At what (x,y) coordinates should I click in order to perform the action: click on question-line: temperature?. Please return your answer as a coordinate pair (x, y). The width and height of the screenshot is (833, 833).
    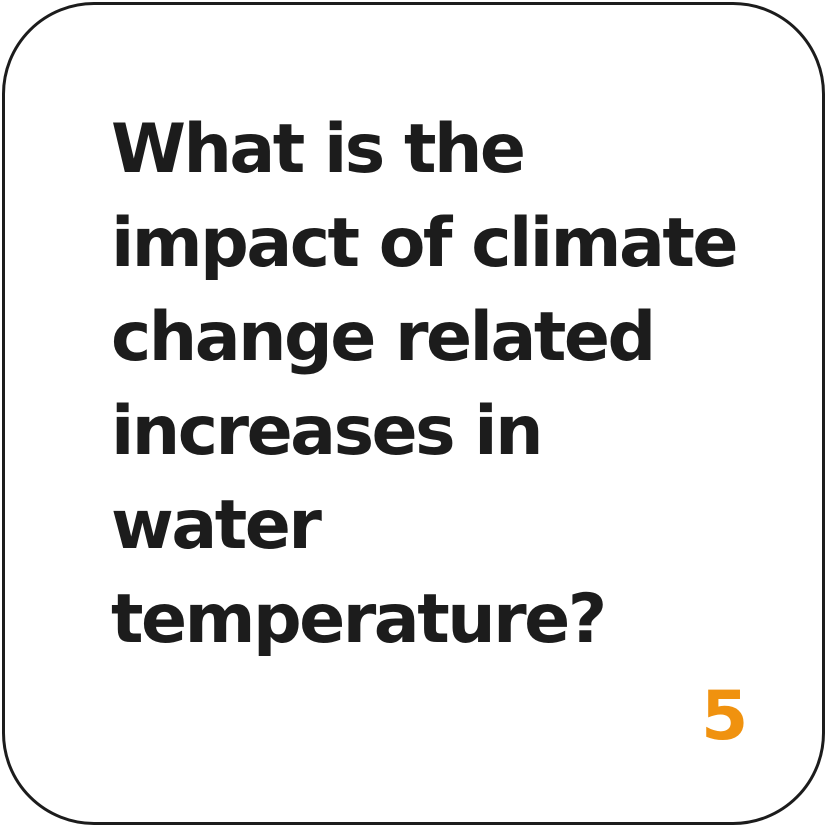
    Looking at the image, I should click on (359, 619).